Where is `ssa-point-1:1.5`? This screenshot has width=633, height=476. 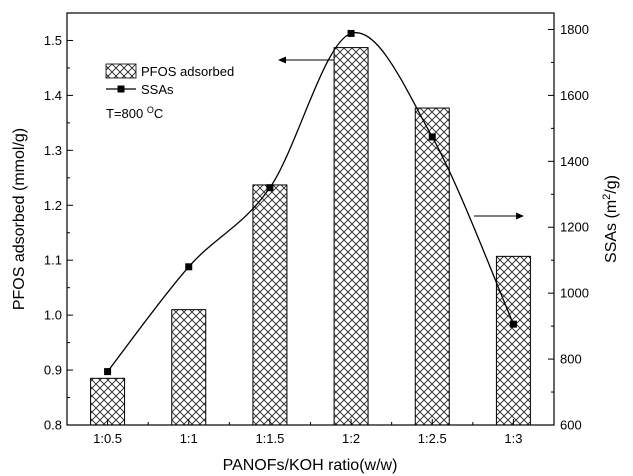
ssa-point-1:1.5 is located at coordinates (270, 188).